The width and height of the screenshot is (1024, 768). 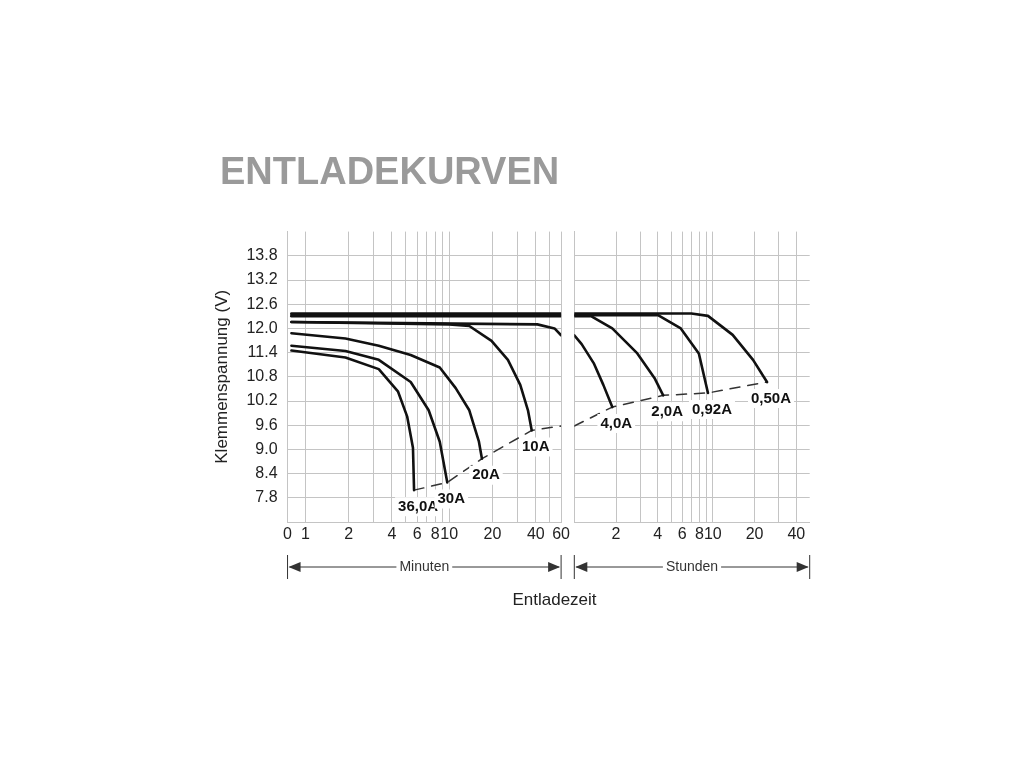 What do you see at coordinates (561, 534) in the screenshot?
I see `x-tick-label: 60` at bounding box center [561, 534].